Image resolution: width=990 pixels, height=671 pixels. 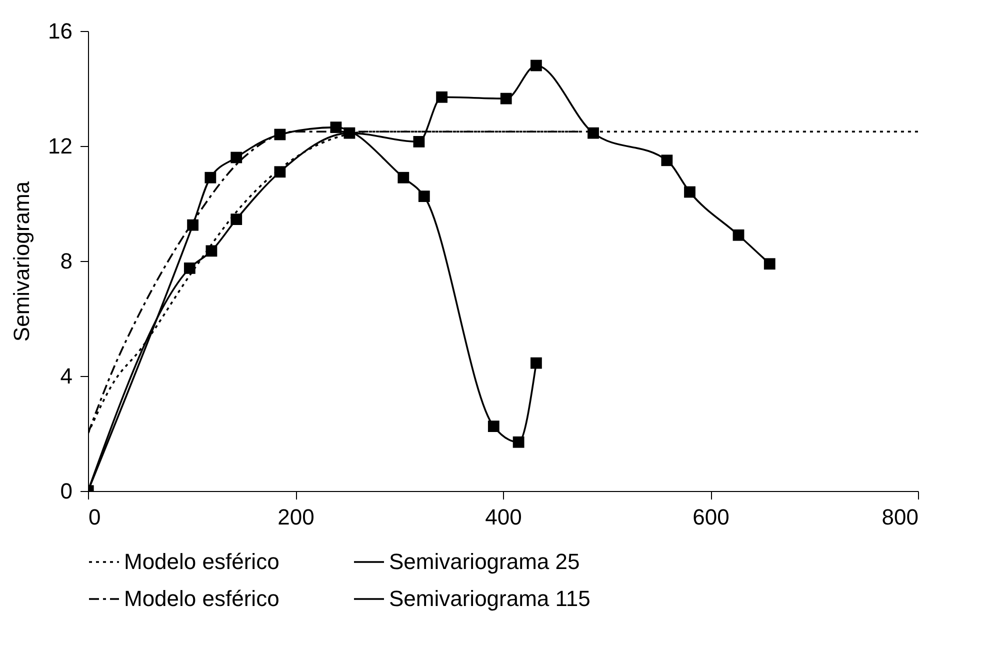 What do you see at coordinates (66, 491) in the screenshot?
I see `y-tick-label: 0` at bounding box center [66, 491].